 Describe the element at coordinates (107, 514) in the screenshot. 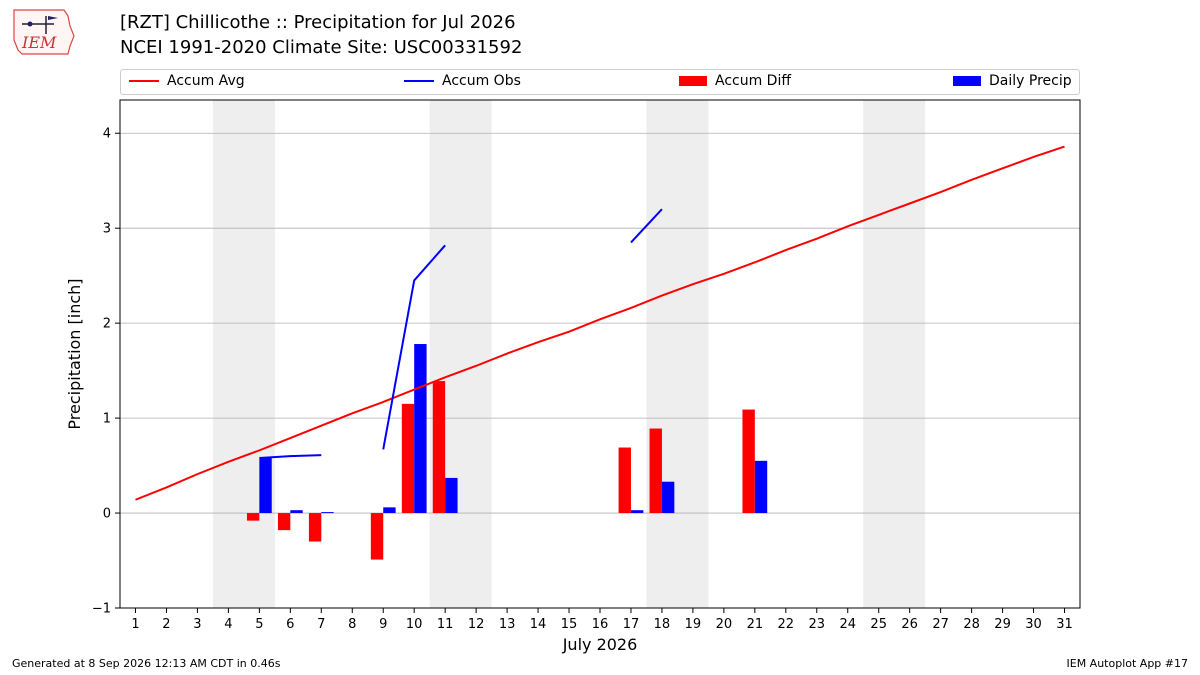

I see `y-tick-label: 0` at that location.